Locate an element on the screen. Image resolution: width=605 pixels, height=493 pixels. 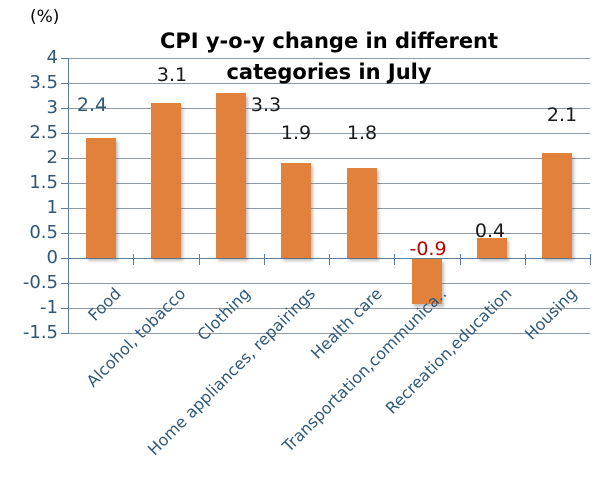
bar-value-label: 0.4 is located at coordinates (490, 231).